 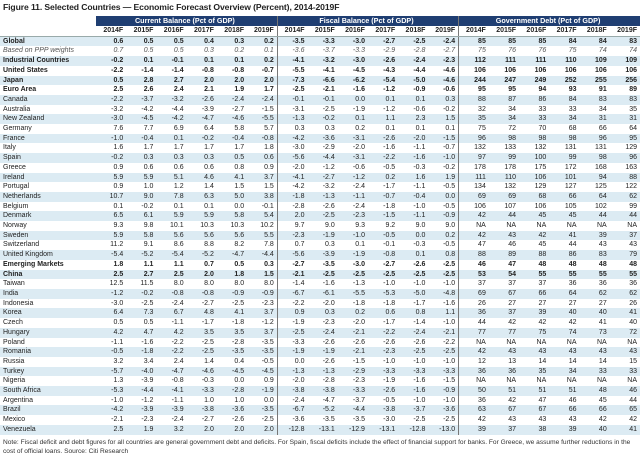 I want to click on current-balance-cell: 7.8, so click(x=171, y=196).